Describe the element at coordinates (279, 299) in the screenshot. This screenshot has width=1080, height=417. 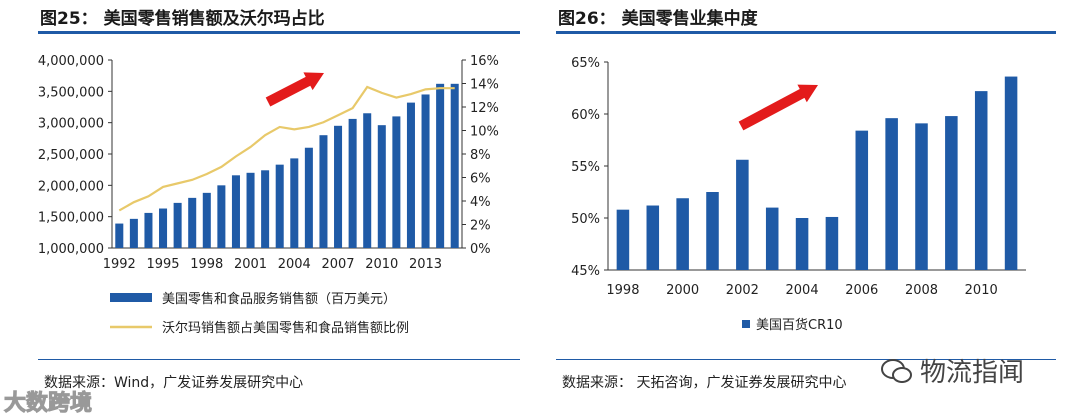
I see `legend-bar-label: 美国零售和食品服务销售额（百万美元）` at that location.